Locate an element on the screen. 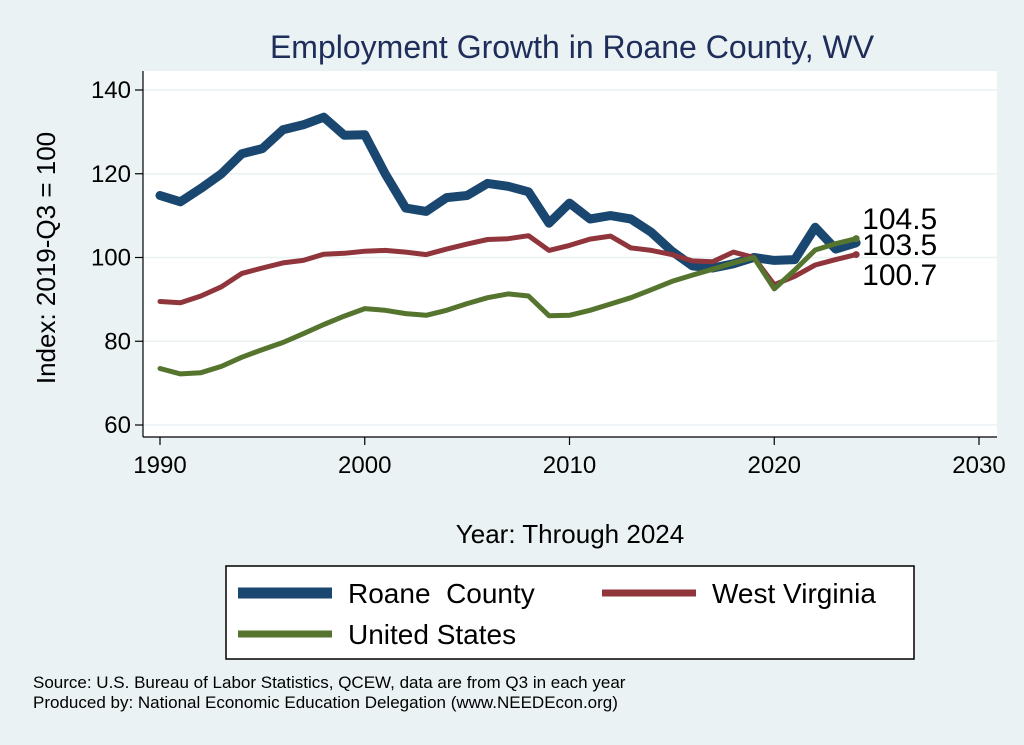  series-line-west-virginia is located at coordinates (508, 269).